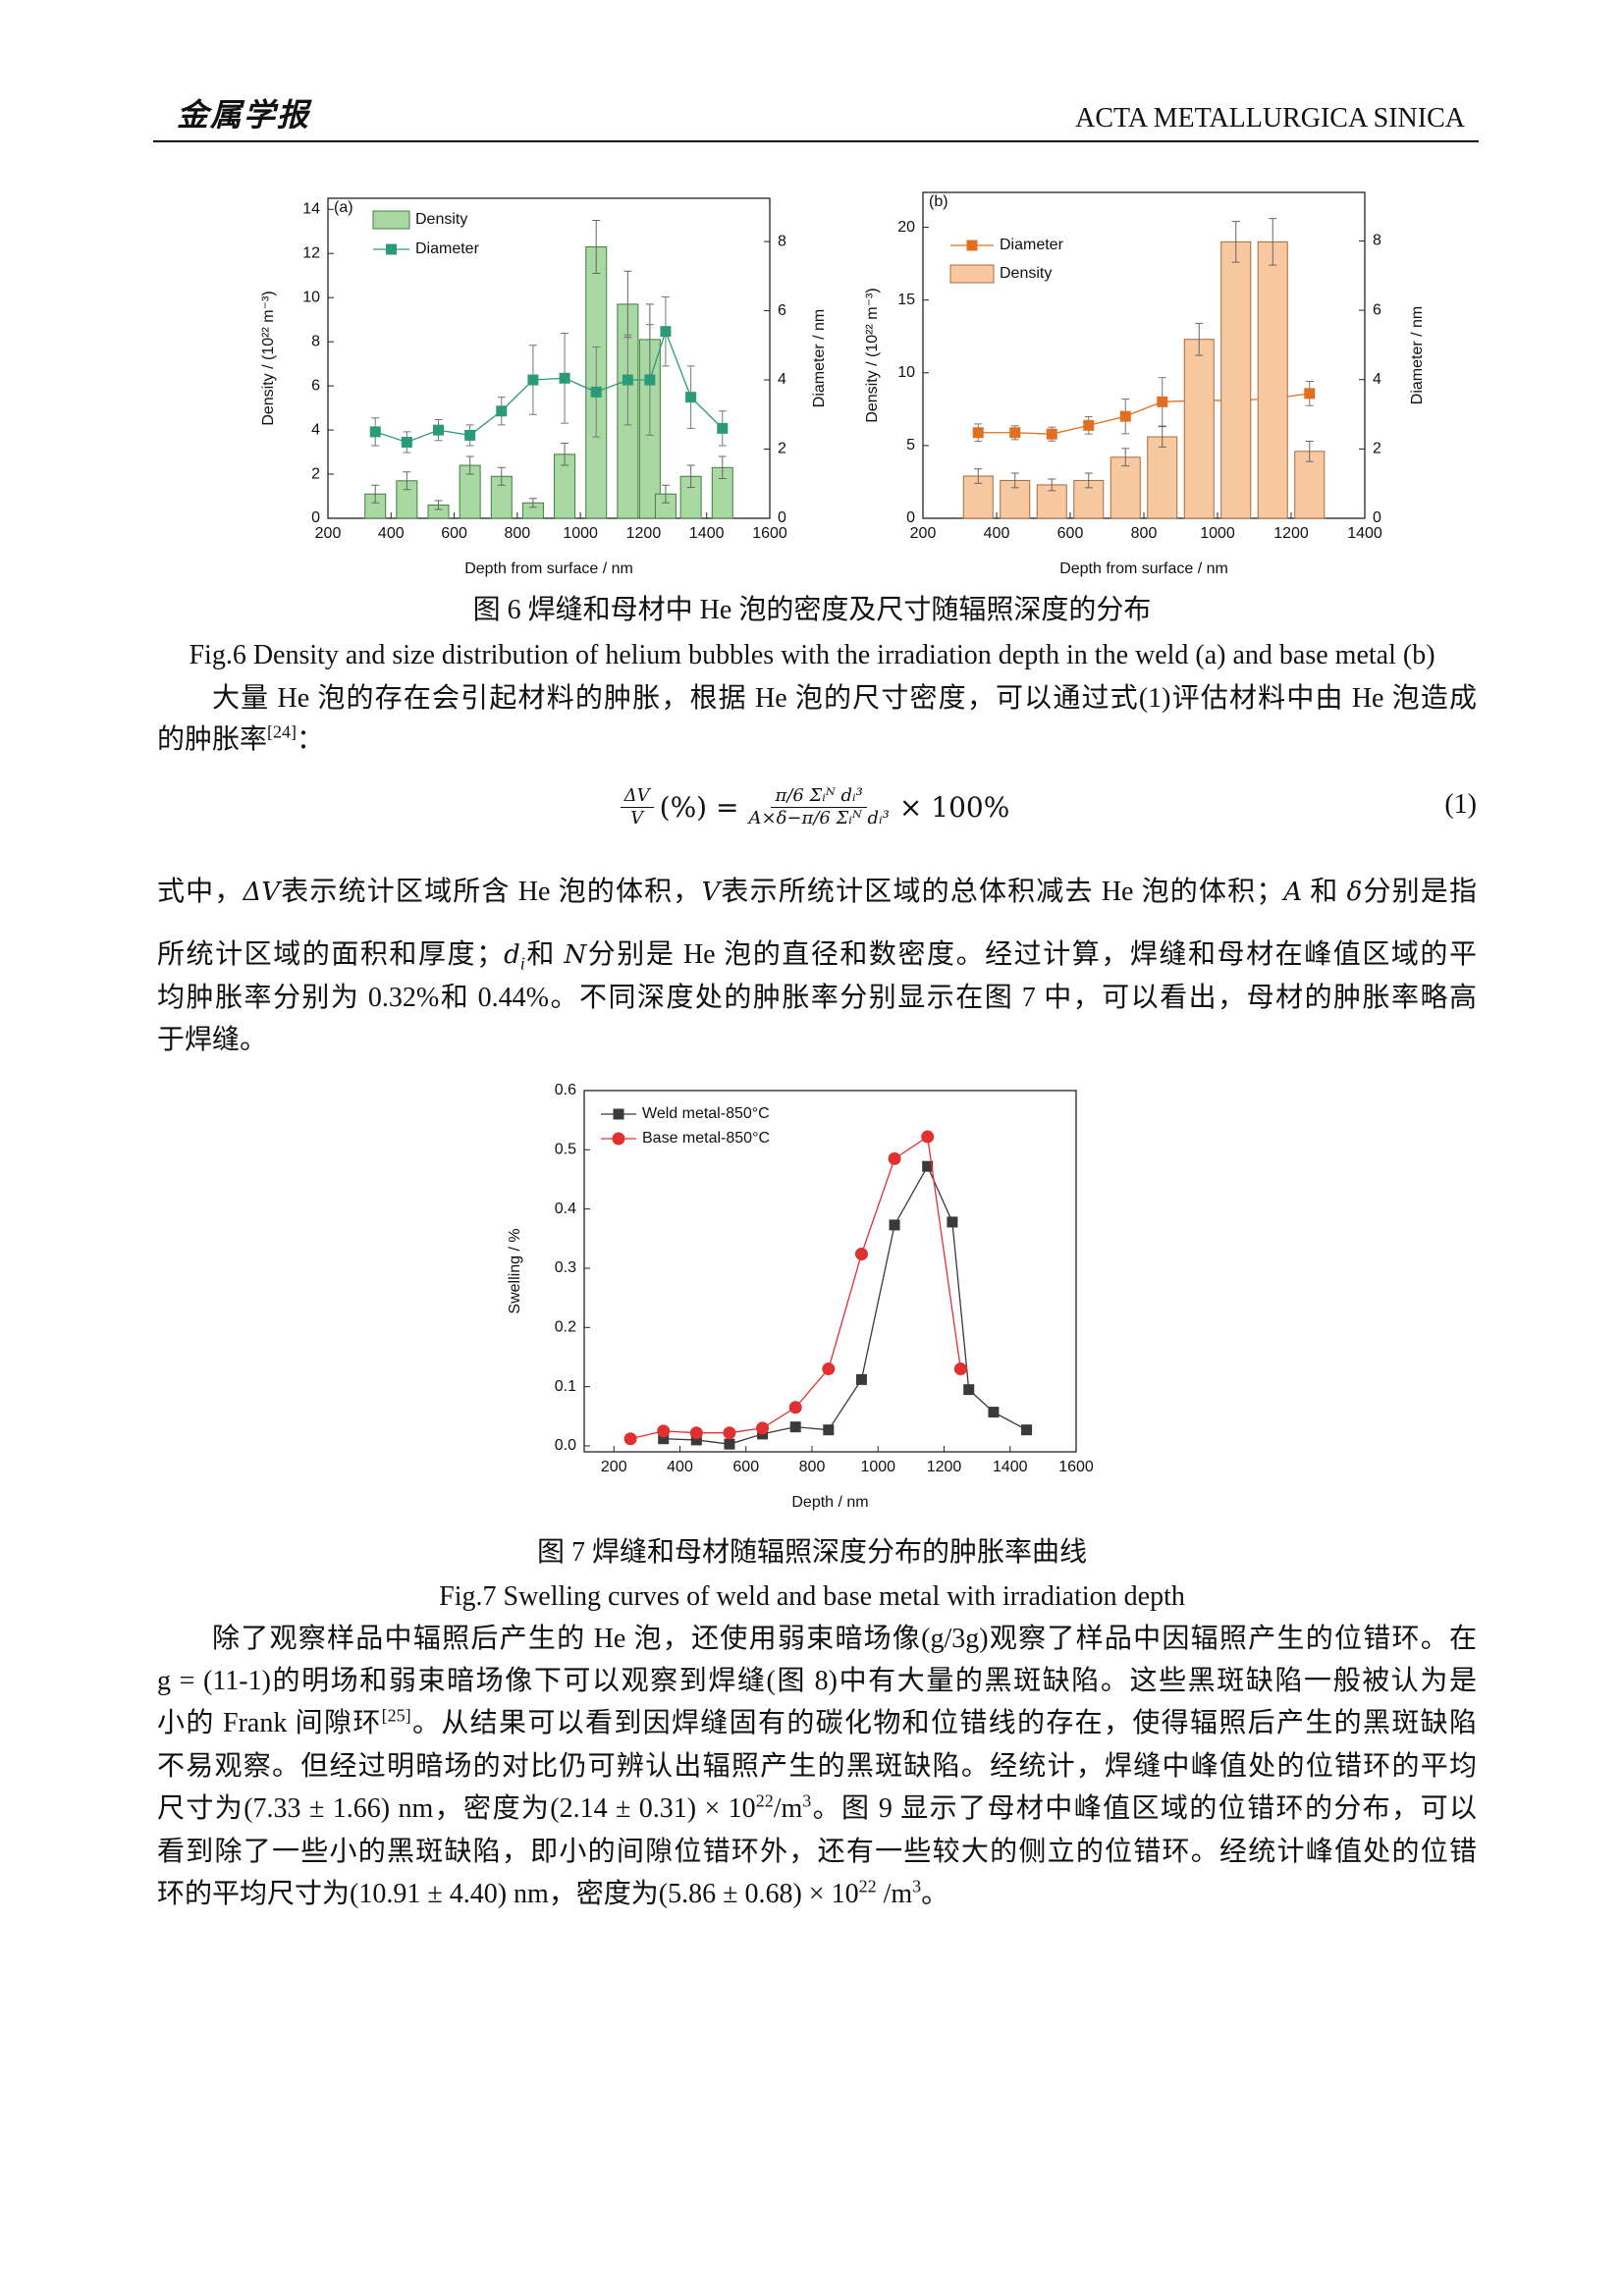 Image resolution: width=1624 pixels, height=2296 pixels. Describe the element at coordinates (548, 569) in the screenshot. I see `x-axis-label: Depth from surface / nm` at that location.